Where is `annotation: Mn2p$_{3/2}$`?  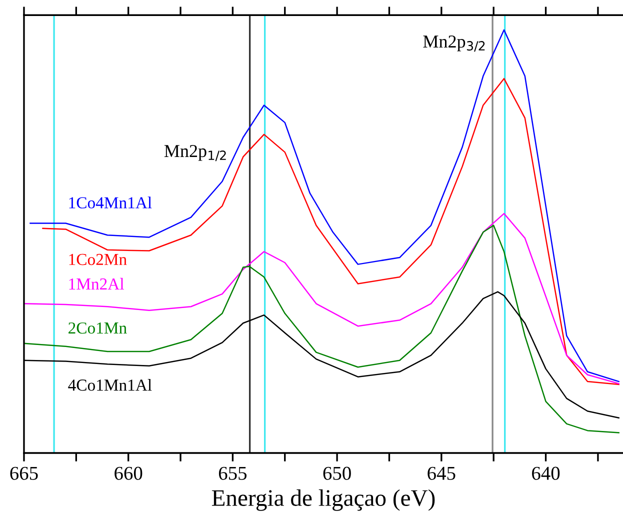
annotation: Mn2p$_{3/2}$ is located at coordinates (454, 44).